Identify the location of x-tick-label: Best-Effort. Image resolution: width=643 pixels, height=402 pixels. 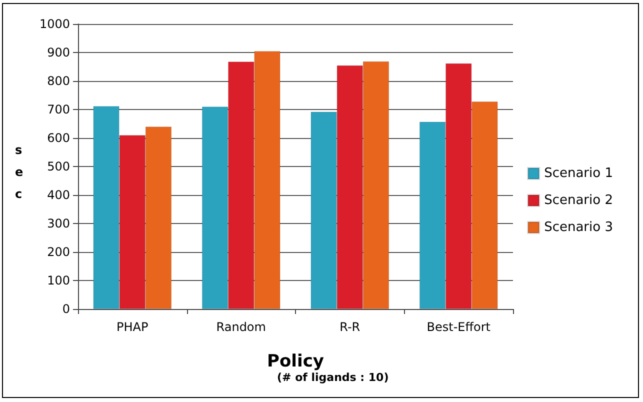
(458, 327).